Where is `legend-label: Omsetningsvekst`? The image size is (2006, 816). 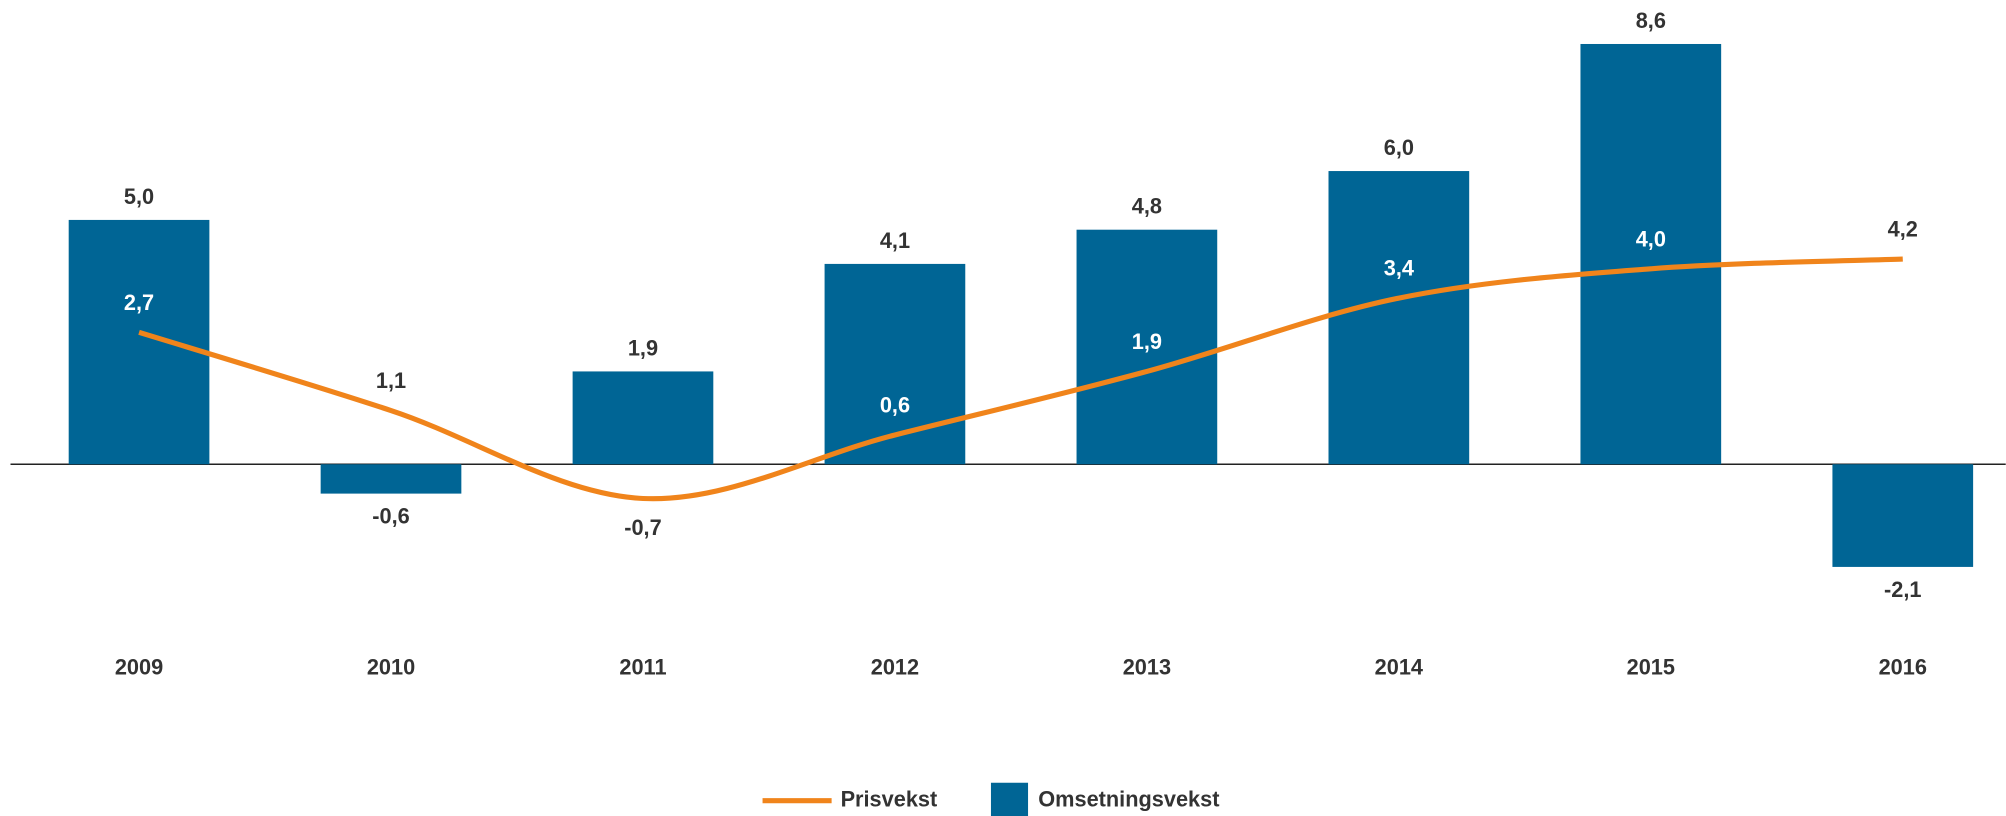 legend-label: Omsetningsvekst is located at coordinates (1128, 798).